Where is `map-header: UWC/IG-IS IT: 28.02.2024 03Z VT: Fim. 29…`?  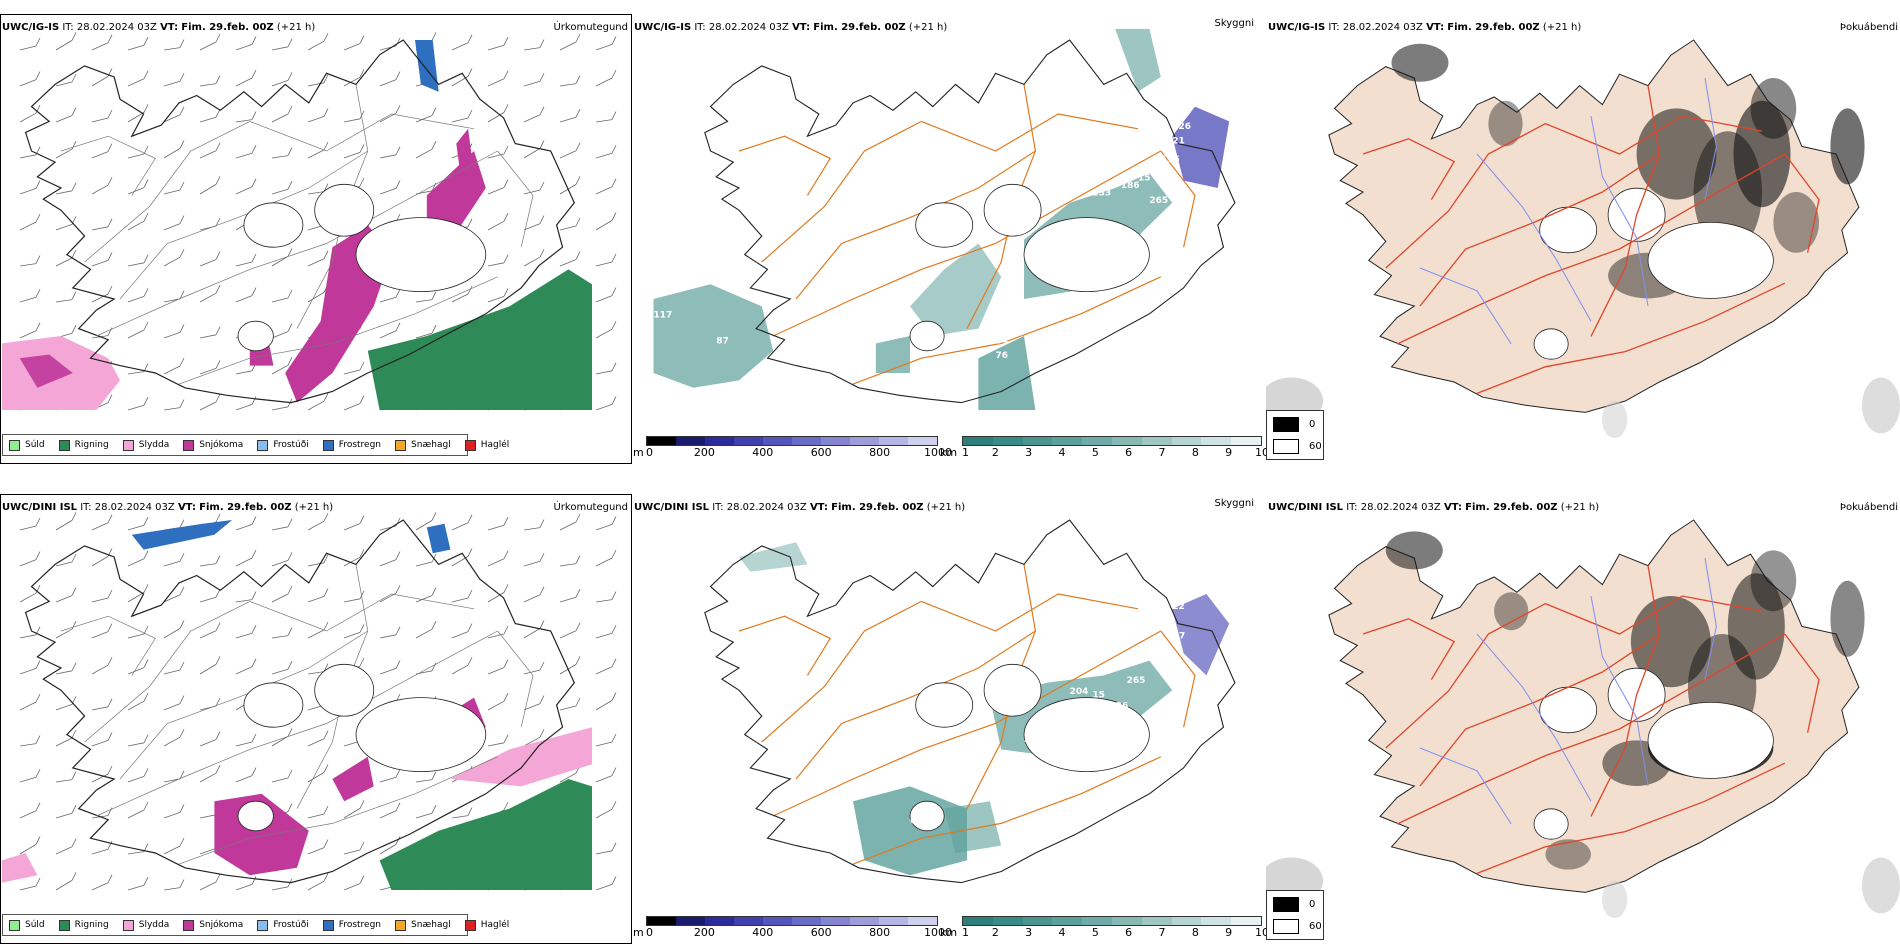 map-header: UWC/IG-IS IT: 28.02.2024 03Z VT: Fim. 29… is located at coordinates (158, 28).